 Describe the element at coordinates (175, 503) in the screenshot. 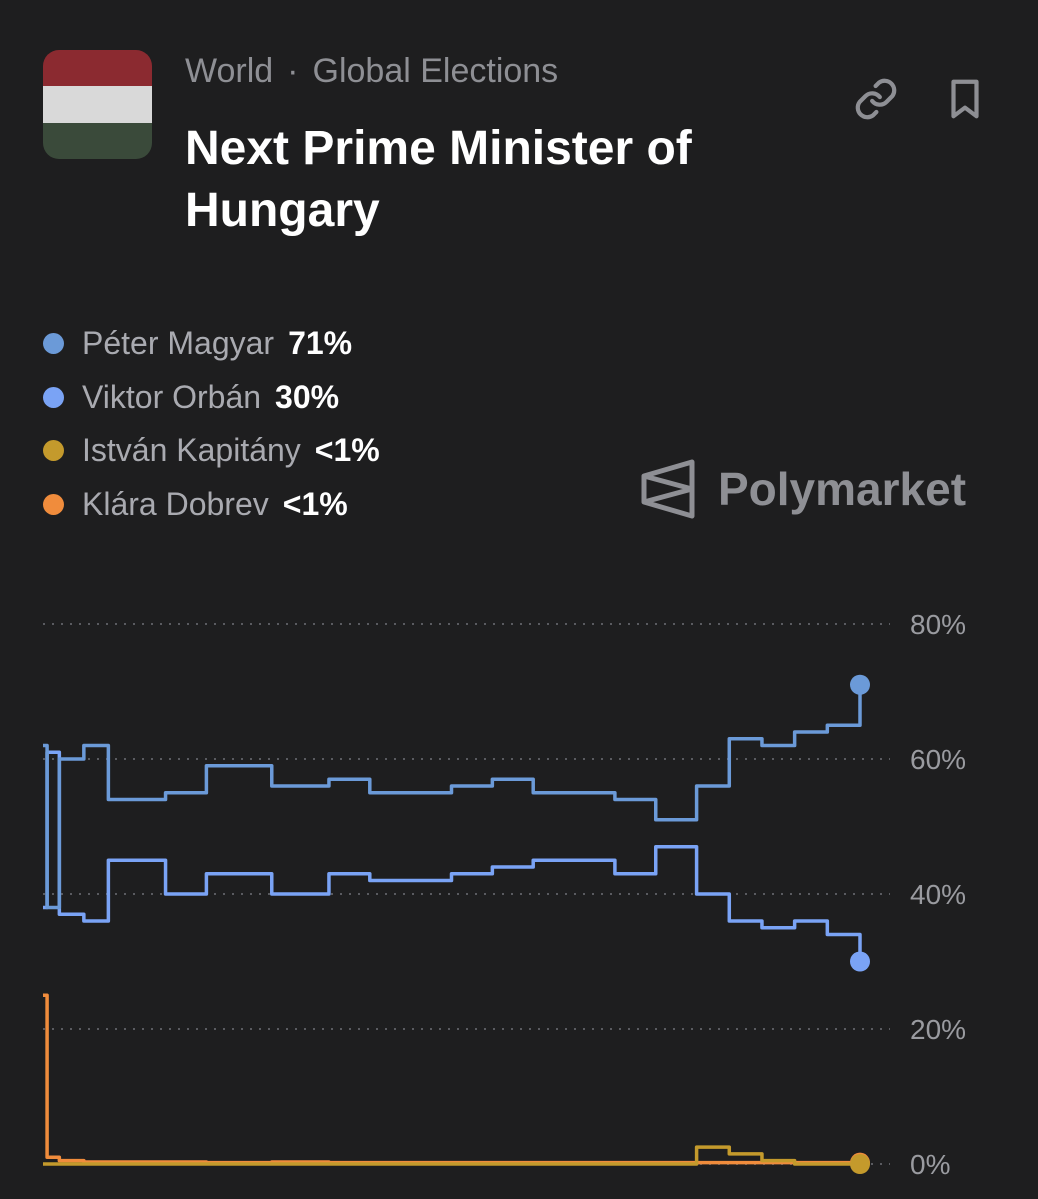

I see `legend-name: Klára Dobrev` at that location.